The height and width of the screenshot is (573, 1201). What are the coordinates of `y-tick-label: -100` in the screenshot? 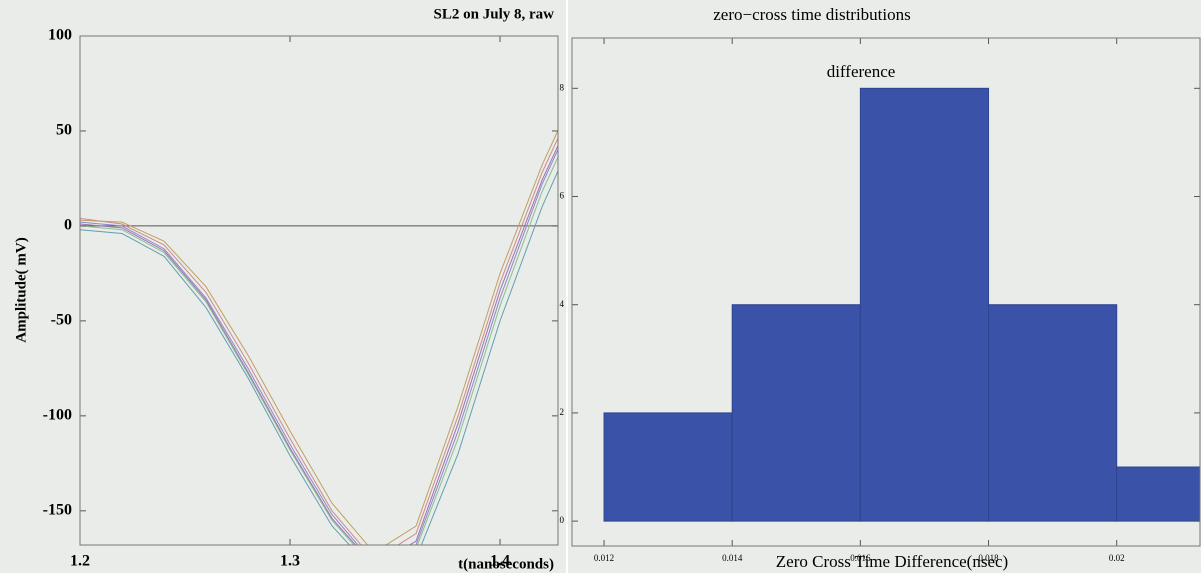 It's located at (57, 415).